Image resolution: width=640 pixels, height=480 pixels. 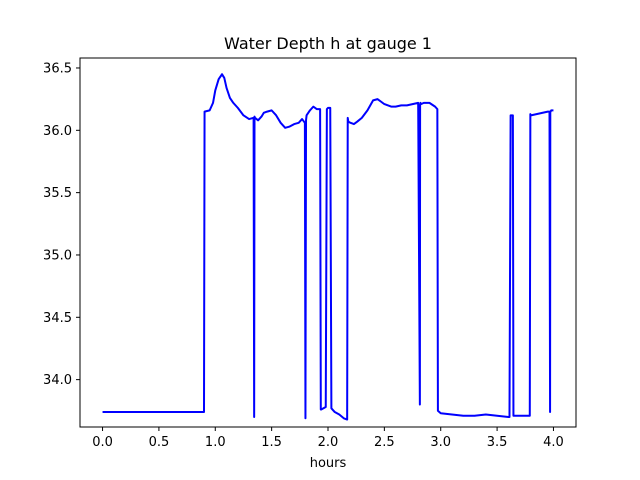 What do you see at coordinates (384, 442) in the screenshot?
I see `x-tick-label: 2.5` at bounding box center [384, 442].